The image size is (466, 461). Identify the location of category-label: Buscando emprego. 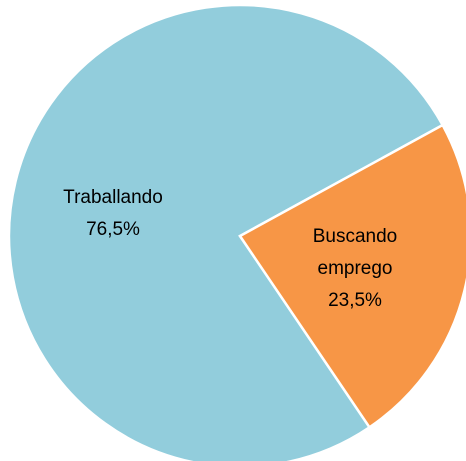
(355, 252).